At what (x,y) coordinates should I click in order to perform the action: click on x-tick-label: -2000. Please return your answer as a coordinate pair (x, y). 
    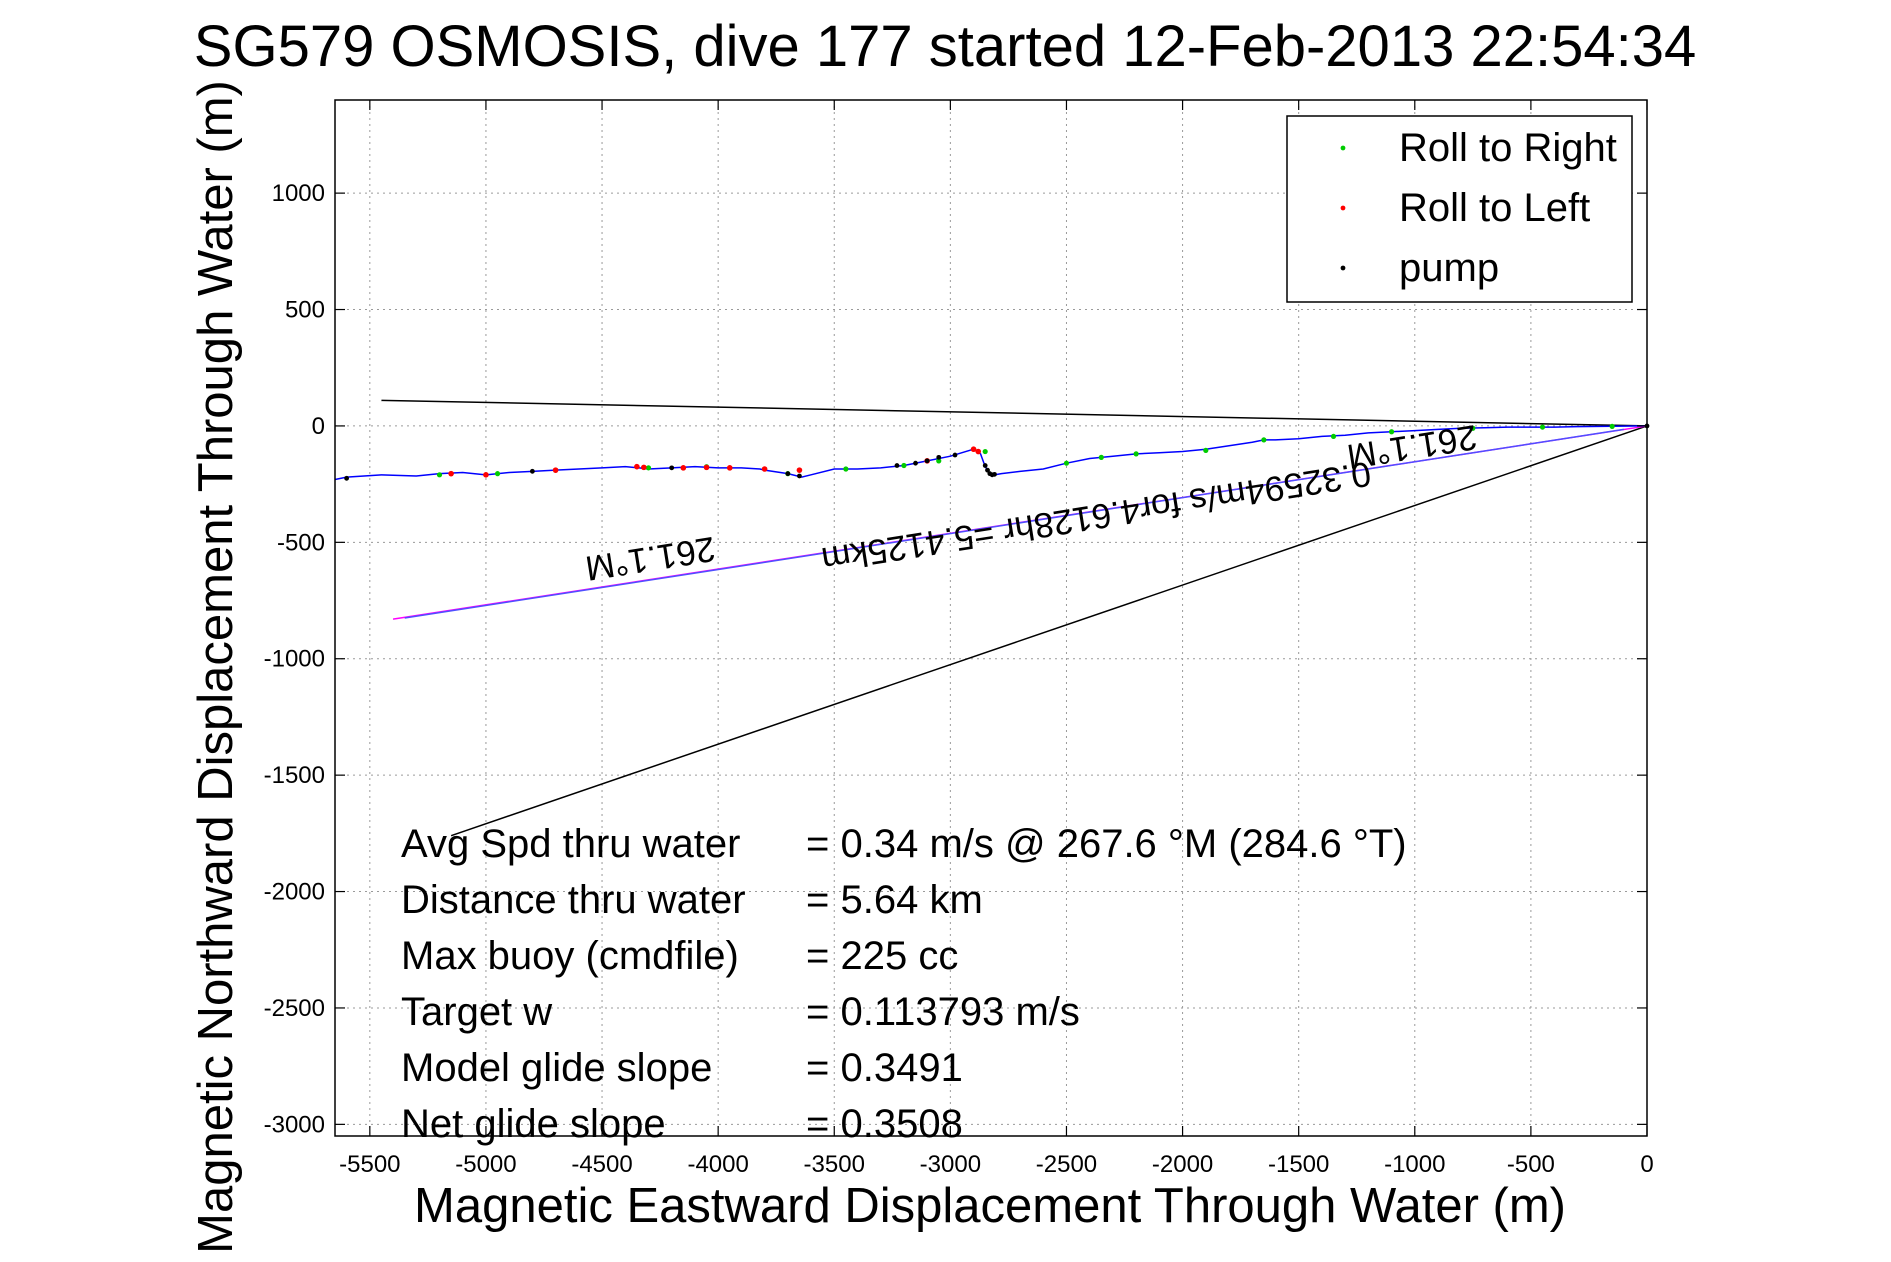
    Looking at the image, I should click on (1182, 1164).